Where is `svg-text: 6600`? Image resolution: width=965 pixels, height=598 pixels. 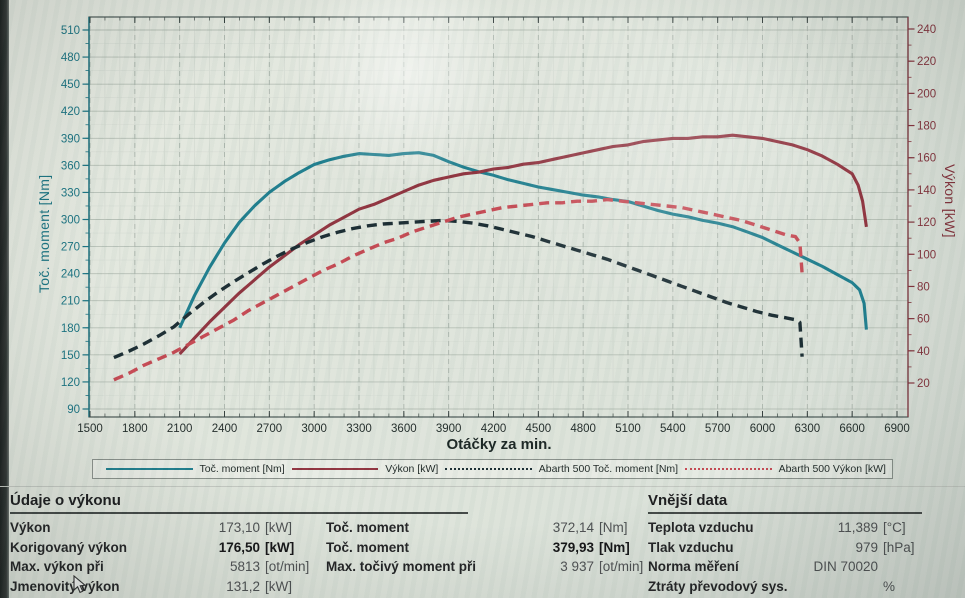
svg-text: 6600 is located at coordinates (852, 429).